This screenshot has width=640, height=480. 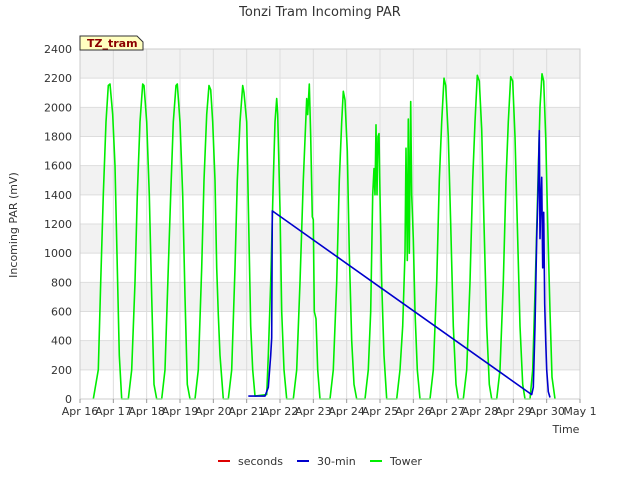 What do you see at coordinates (13, 225) in the screenshot?
I see `y-axis-label: Incoming PAR (mV)` at bounding box center [13, 225].